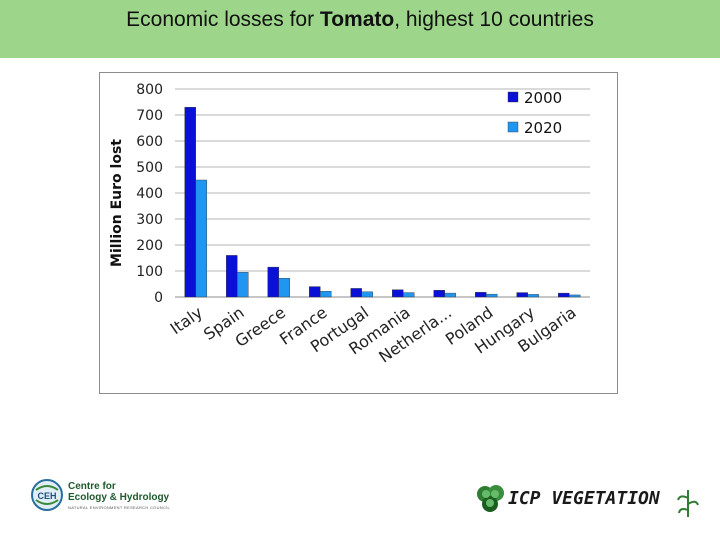  What do you see at coordinates (513, 127) in the screenshot?
I see `legend-swatch-2020` at bounding box center [513, 127].